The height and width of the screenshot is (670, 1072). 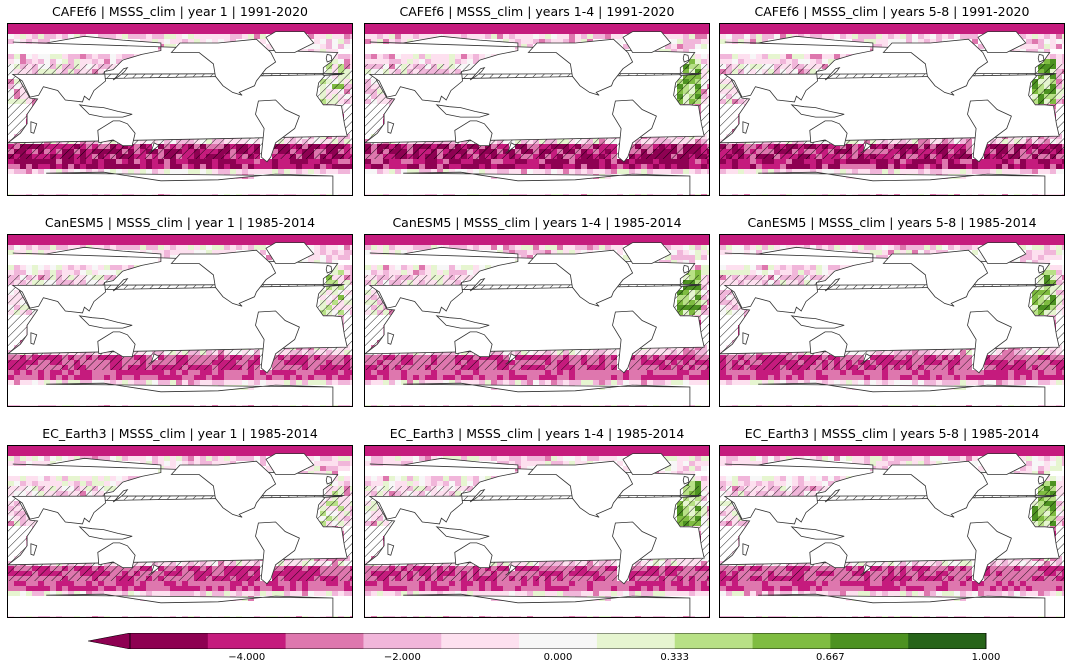 What do you see at coordinates (109, 641) in the screenshot?
I see `colorbar-extend-min` at bounding box center [109, 641].